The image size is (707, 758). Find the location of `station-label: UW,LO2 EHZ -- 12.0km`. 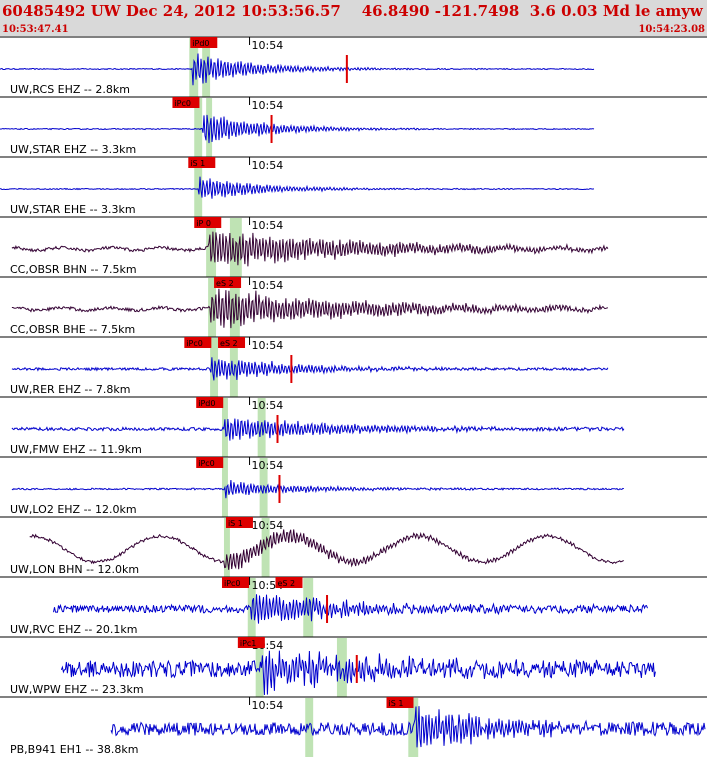

station-label: UW,LO2 EHZ -- 12.0km is located at coordinates (73, 509).